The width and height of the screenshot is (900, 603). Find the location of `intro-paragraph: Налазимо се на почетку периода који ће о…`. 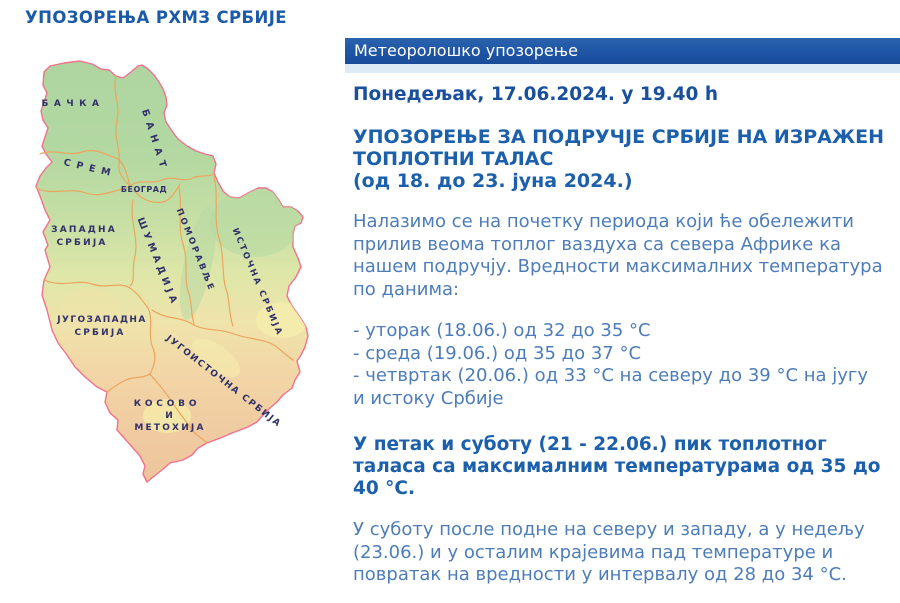

intro-paragraph: Налазимо се на почетку периода који ће о… is located at coordinates (618, 255).